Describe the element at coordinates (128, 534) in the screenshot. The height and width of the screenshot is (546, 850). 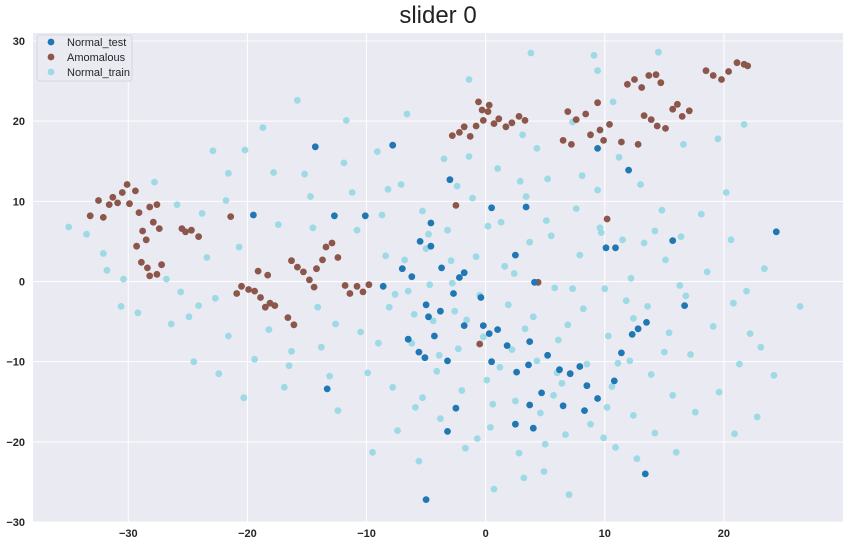
I see `x-tick-label: −30` at that location.